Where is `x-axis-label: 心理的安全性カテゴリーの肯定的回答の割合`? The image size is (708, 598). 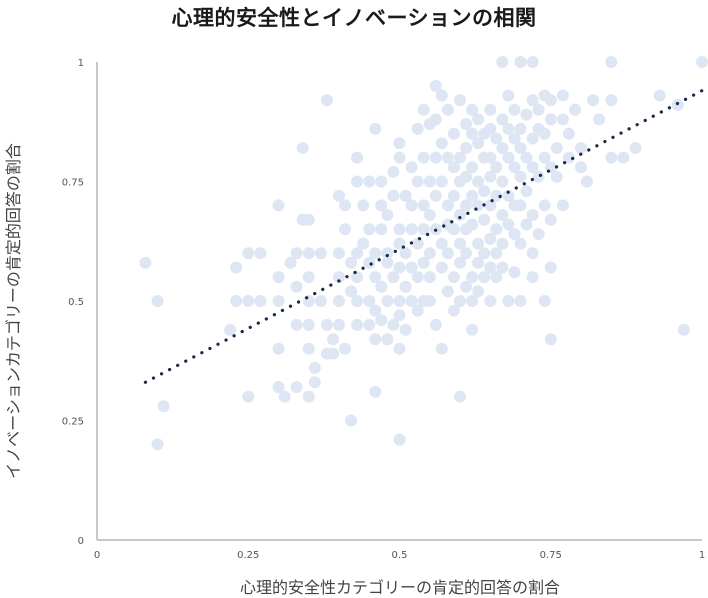
x-axis-label: 心理的安全性カテゴリーの肯定的回答の割合 is located at coordinates (399, 587).